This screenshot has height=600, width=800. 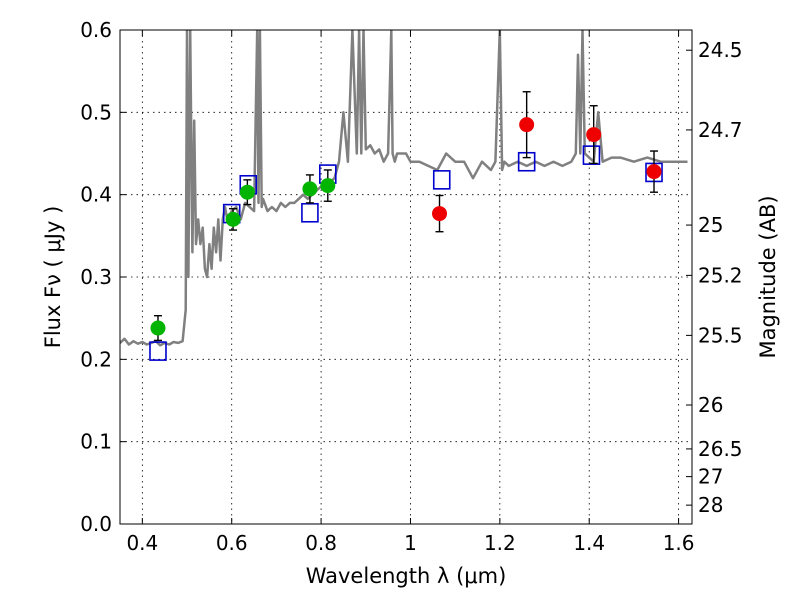 I want to click on y-tick-label: 0.6, so click(x=96, y=30).